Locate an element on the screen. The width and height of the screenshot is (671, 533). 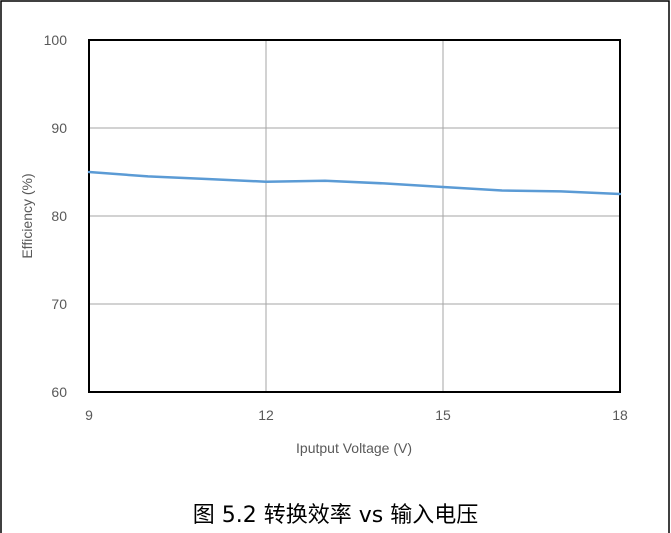
y-tick-label: 100 is located at coordinates (56, 40).